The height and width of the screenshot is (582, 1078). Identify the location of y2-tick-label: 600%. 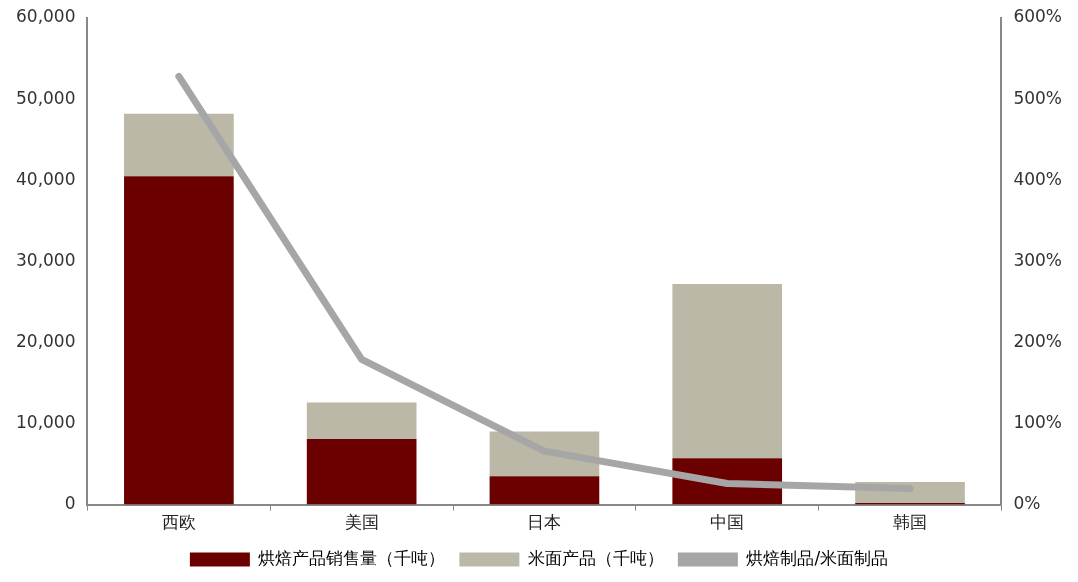
(1038, 16).